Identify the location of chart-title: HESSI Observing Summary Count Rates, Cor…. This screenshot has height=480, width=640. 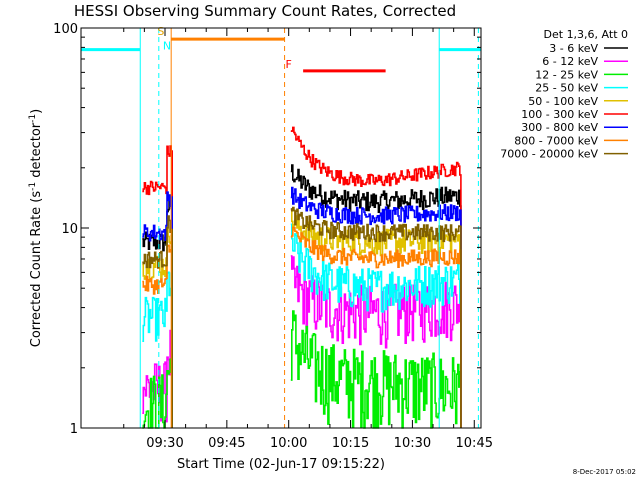
(265, 11).